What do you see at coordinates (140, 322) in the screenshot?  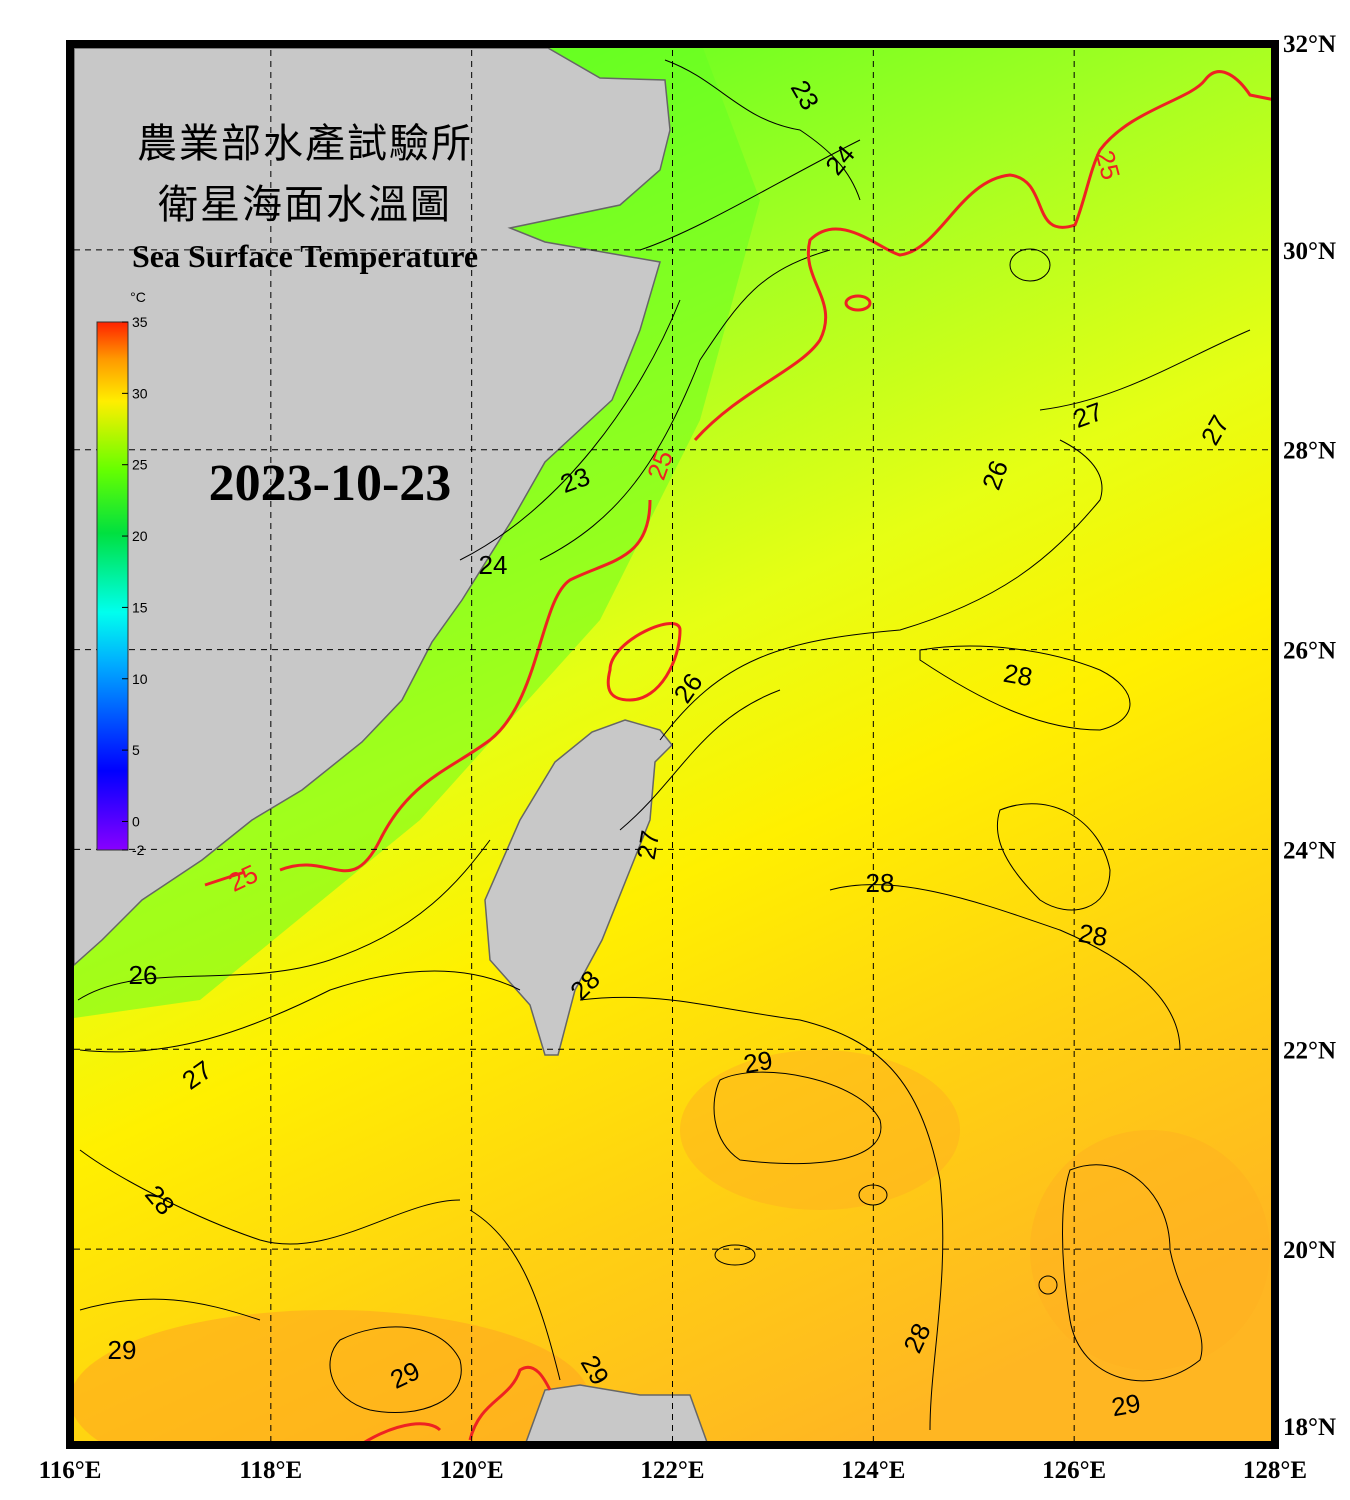 I see `colorbar-tick-label: 35` at bounding box center [140, 322].